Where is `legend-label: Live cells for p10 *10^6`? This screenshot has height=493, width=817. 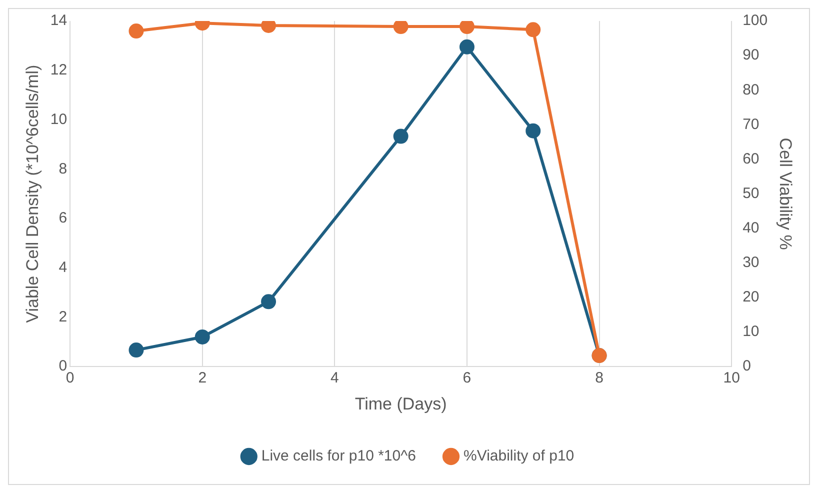 legend-label: Live cells for p10 *10^6 is located at coordinates (338, 456).